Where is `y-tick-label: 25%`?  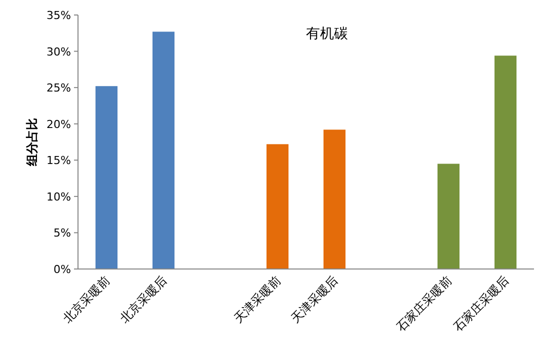 y-tick-label: 25% is located at coordinates (58, 88).